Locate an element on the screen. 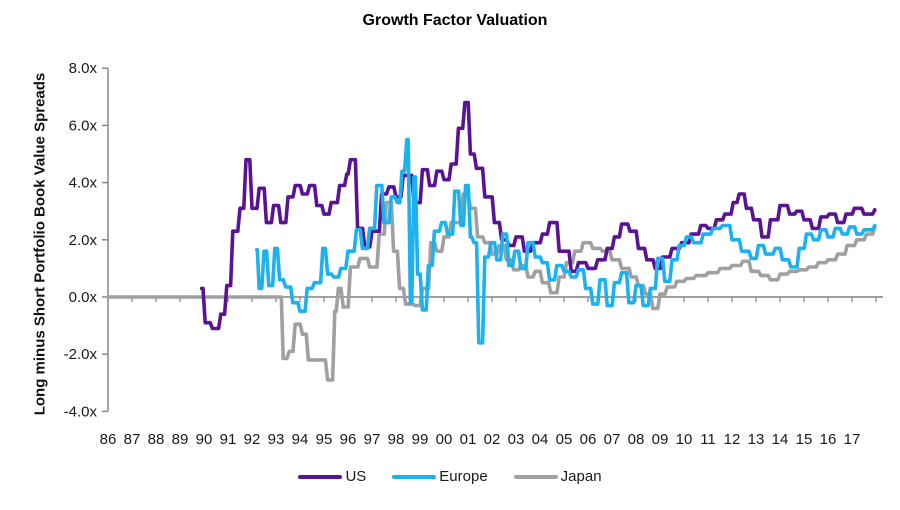 The image size is (900, 510). japan-legend-line-swatch is located at coordinates (535, 476).